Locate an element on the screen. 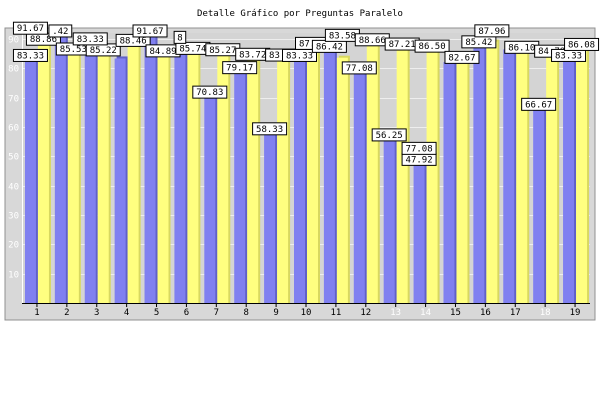  data-label-13-0: 56.25 is located at coordinates (389, 136).